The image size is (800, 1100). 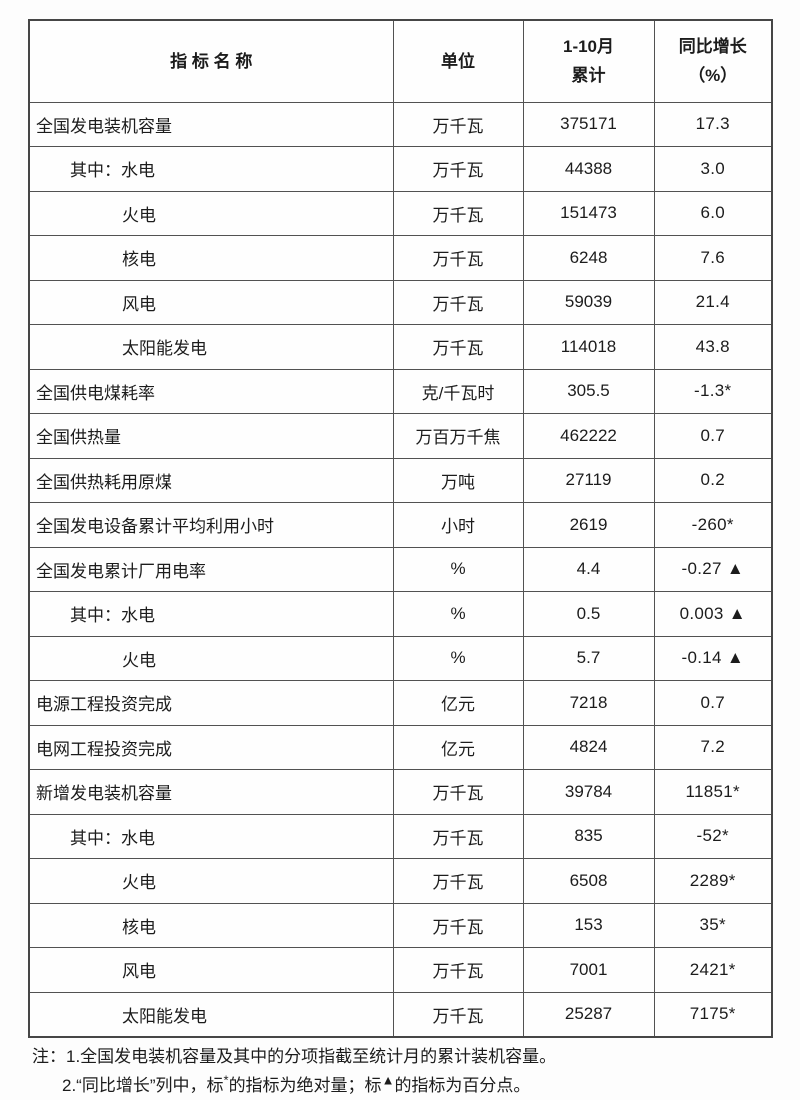 I want to click on indicator-name: 电源工程投资完成, so click(x=211, y=703).